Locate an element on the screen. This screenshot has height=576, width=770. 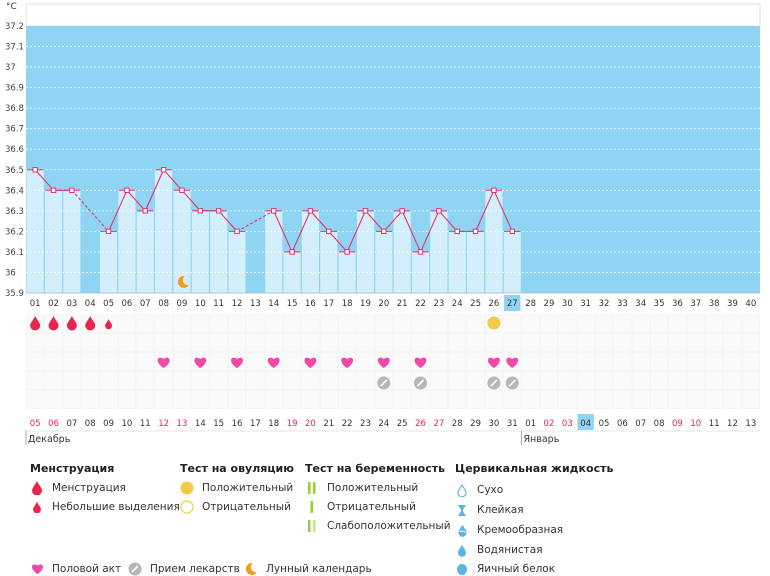
y-tick-label: 36.4 is located at coordinates (14, 191).